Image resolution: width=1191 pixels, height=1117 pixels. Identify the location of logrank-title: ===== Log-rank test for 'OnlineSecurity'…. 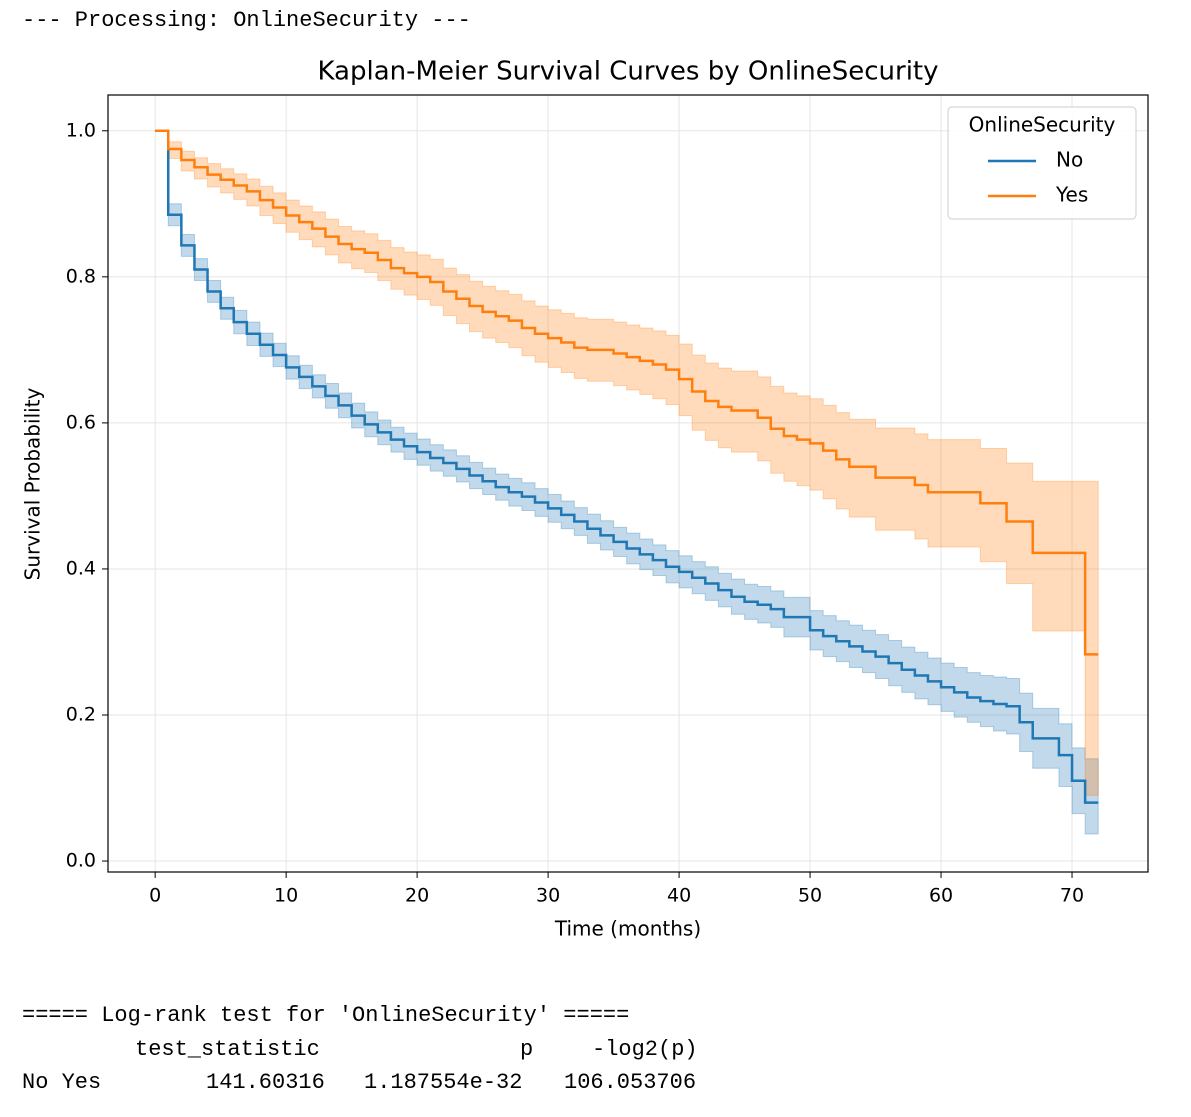
(326, 1015).